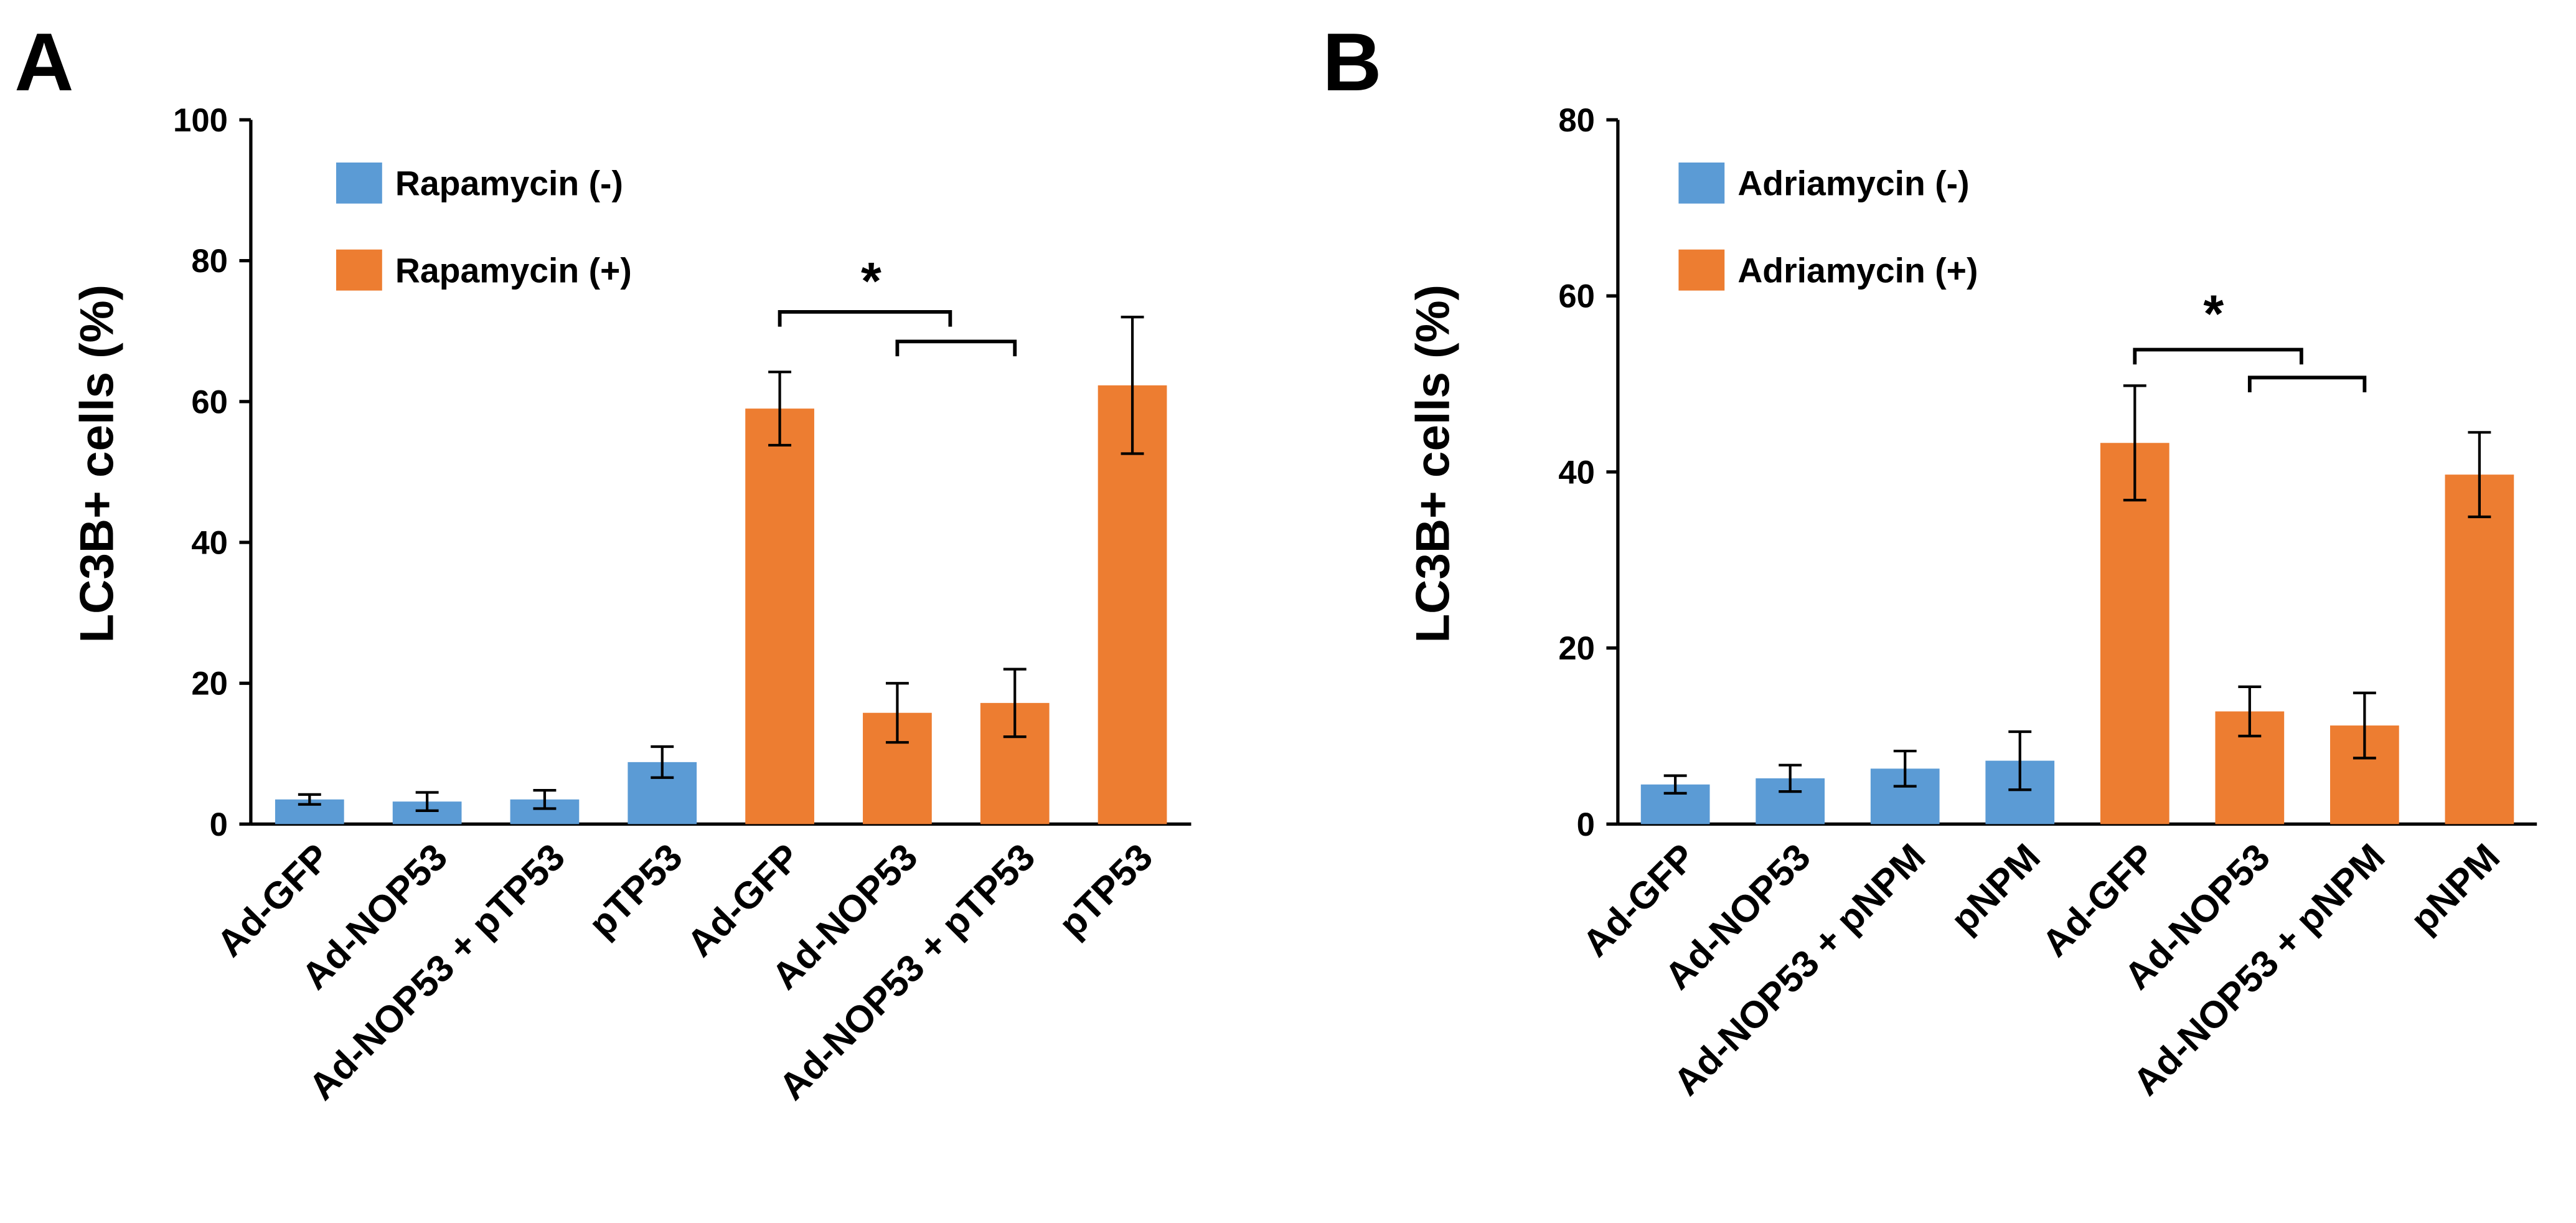 This screenshot has width=2576, height=1223. Describe the element at coordinates (513, 270) in the screenshot. I see `legend-label: Rapamycin (+)` at that location.